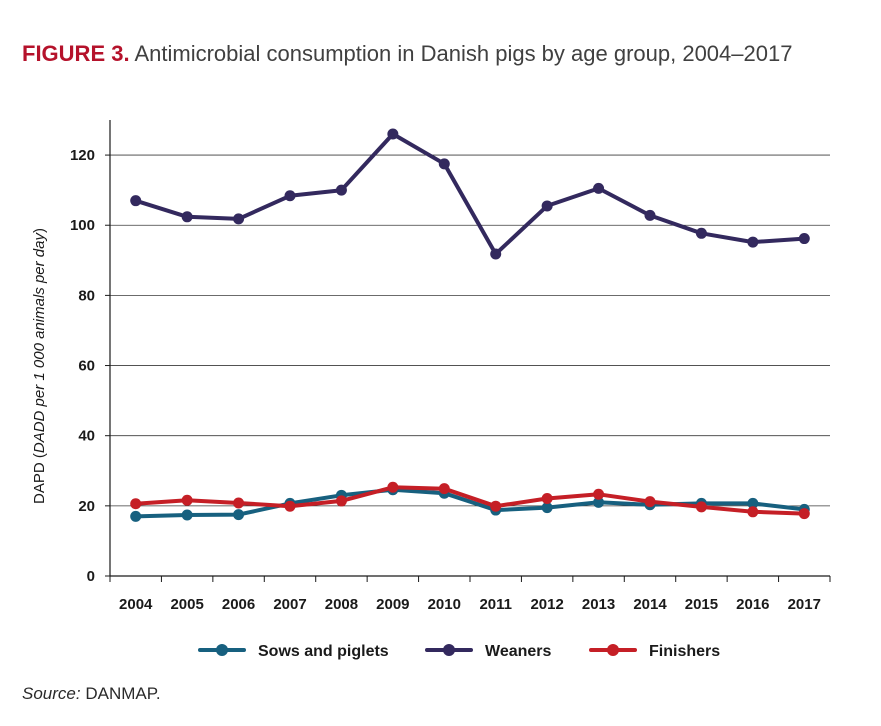  I want to click on y-tick-label: 40, so click(86, 436).